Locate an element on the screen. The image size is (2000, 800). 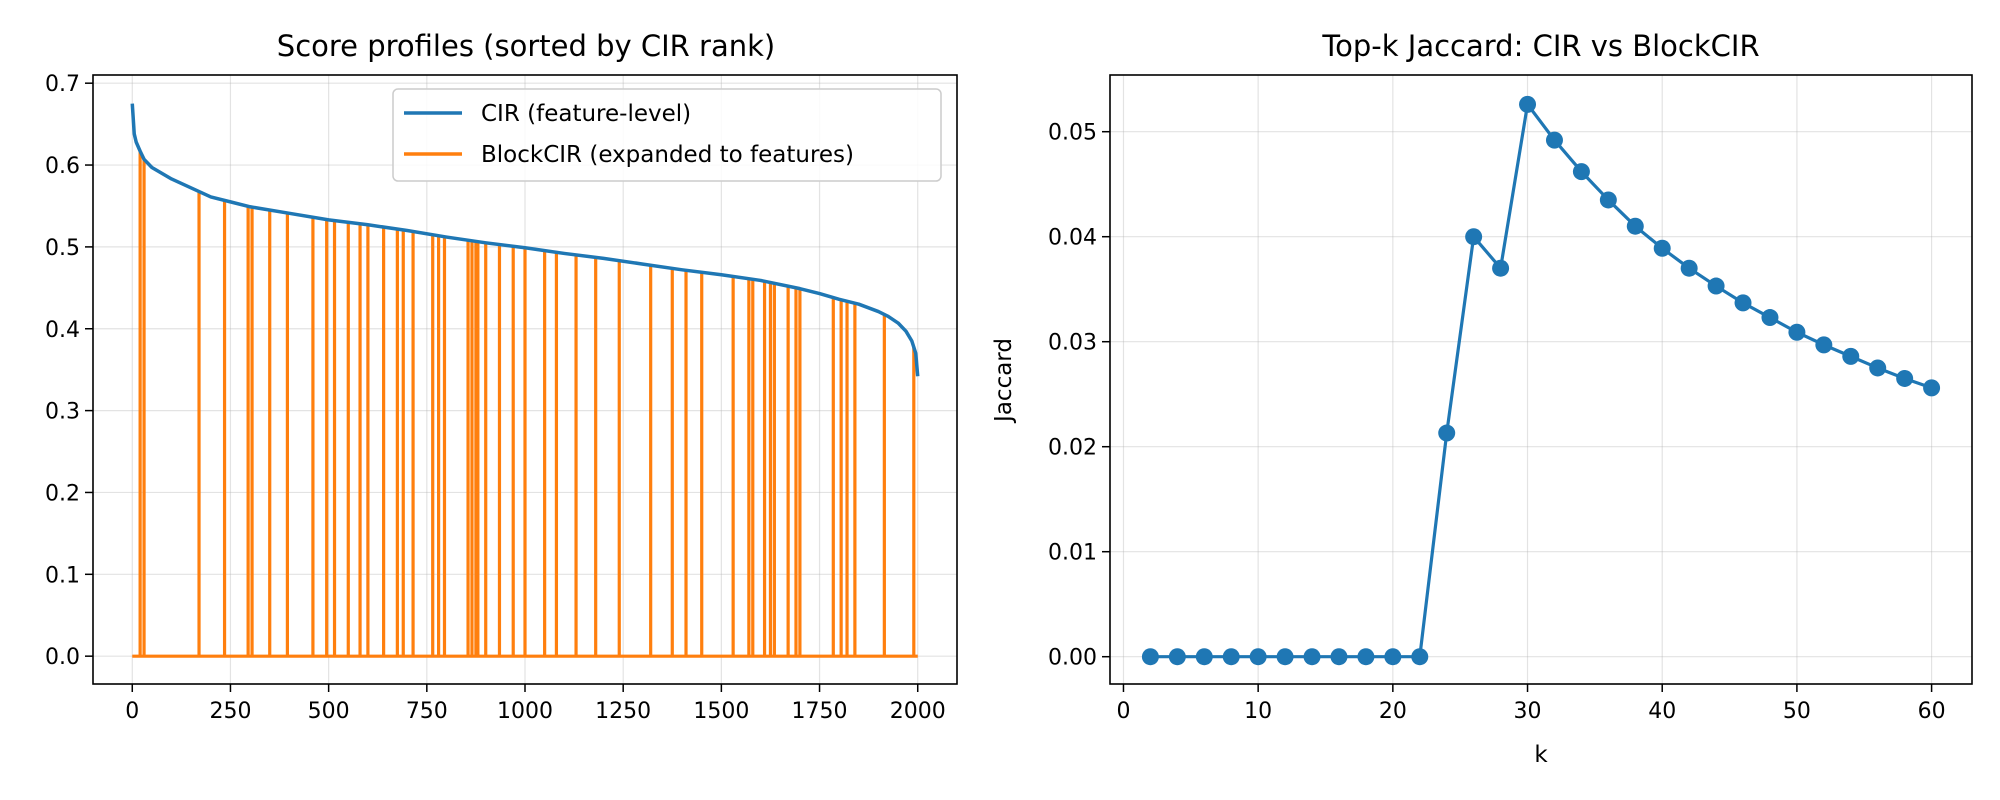
left-chart-y-axis: 0.0 0.1 0.2 0.3 0.4 0.5 0.6 0.7 is located at coordinates (69, 371).